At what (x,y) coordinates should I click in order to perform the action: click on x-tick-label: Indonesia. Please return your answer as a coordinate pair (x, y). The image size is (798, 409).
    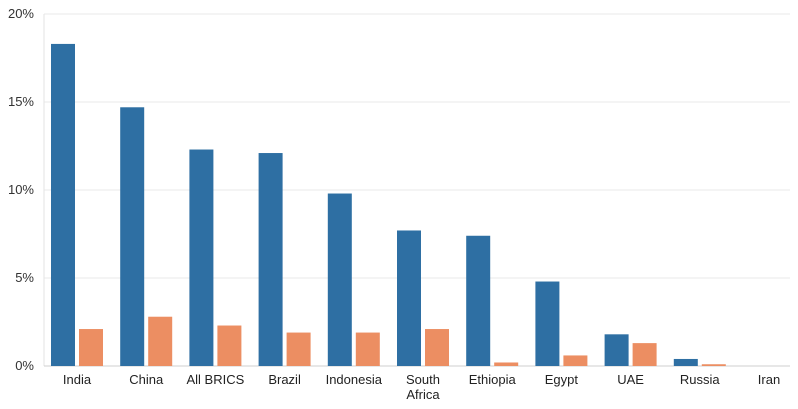
    Looking at the image, I should click on (354, 379).